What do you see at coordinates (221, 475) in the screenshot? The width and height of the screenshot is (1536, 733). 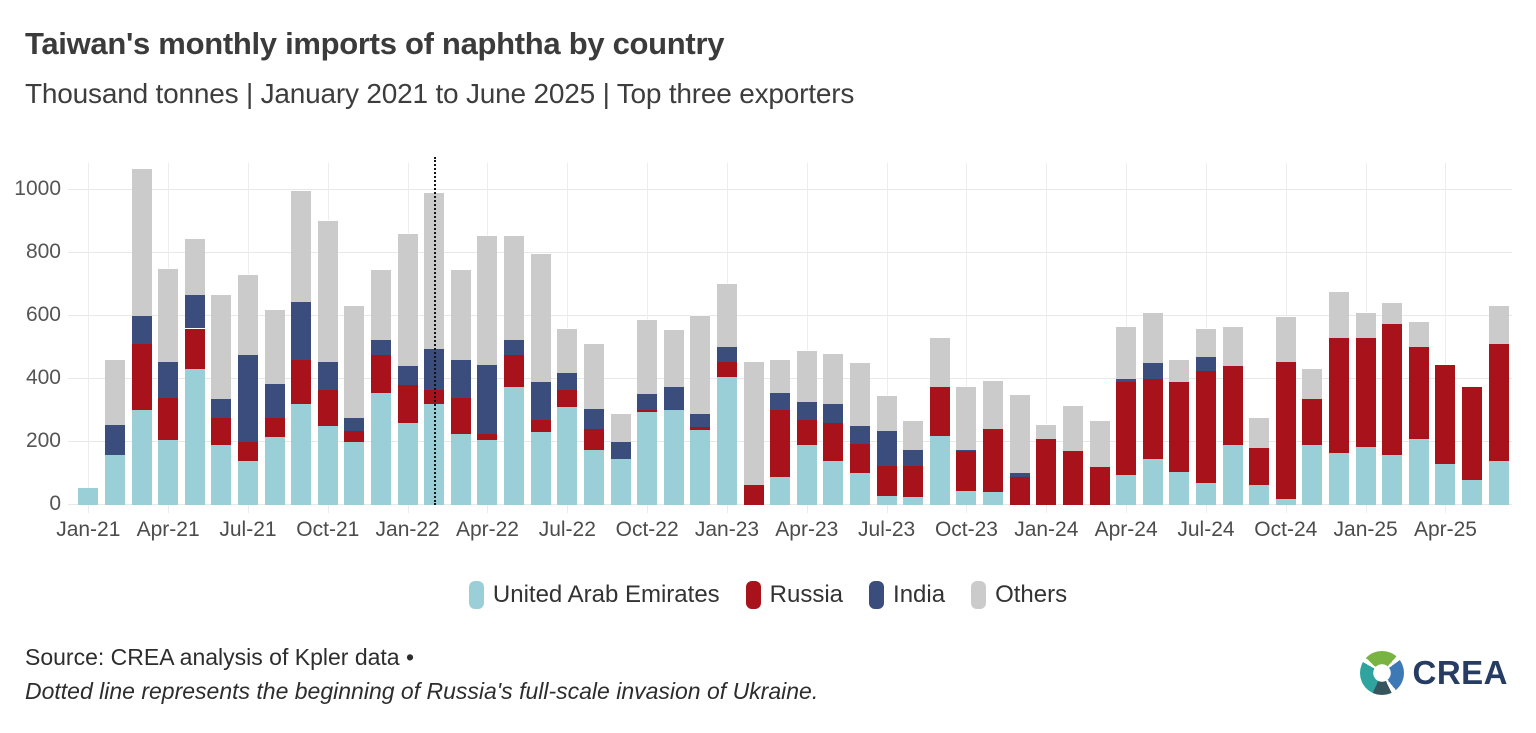 I see `bar-Jun-21-united-arab-emirates` at bounding box center [221, 475].